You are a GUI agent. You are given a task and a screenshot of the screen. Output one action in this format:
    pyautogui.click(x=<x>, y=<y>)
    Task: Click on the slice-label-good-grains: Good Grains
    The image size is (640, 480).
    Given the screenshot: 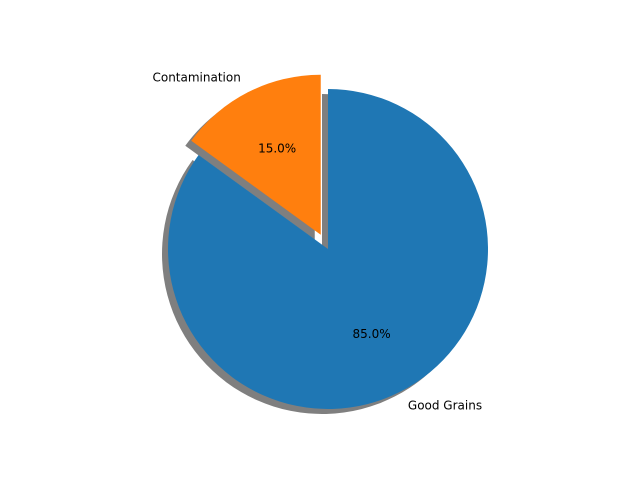 What is the action you would take?
    pyautogui.click(x=445, y=405)
    